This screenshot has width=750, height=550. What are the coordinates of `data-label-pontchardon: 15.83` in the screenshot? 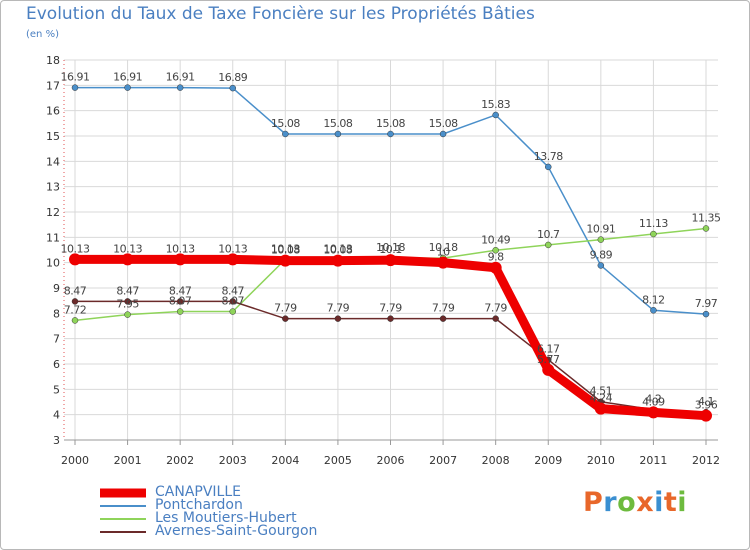 It's located at (495, 104).